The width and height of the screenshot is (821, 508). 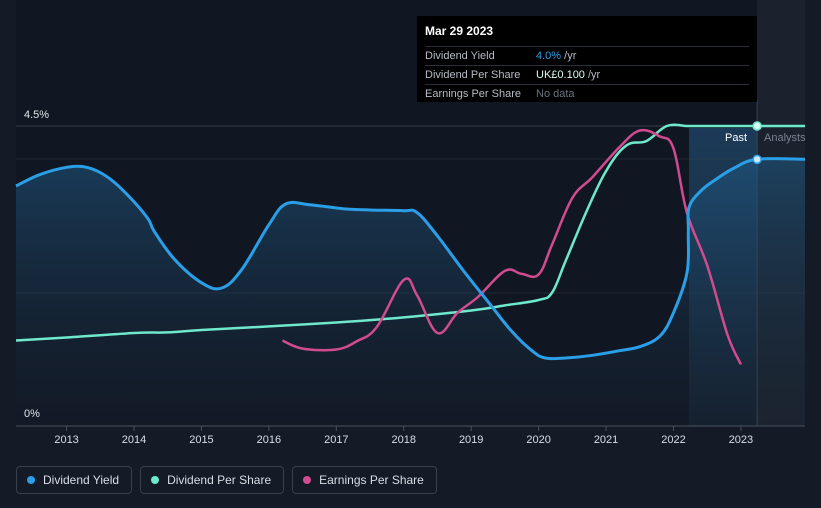 What do you see at coordinates (219, 480) in the screenshot?
I see `legend-label: Dividend Per Share` at bounding box center [219, 480].